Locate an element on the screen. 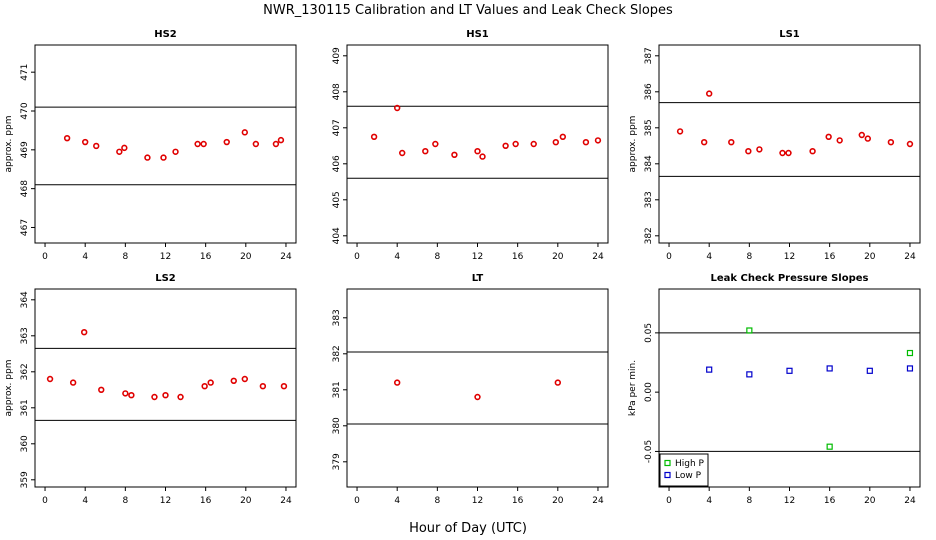 The height and width of the screenshot is (540, 936). y-tick-label: 0.05 is located at coordinates (649, 333).